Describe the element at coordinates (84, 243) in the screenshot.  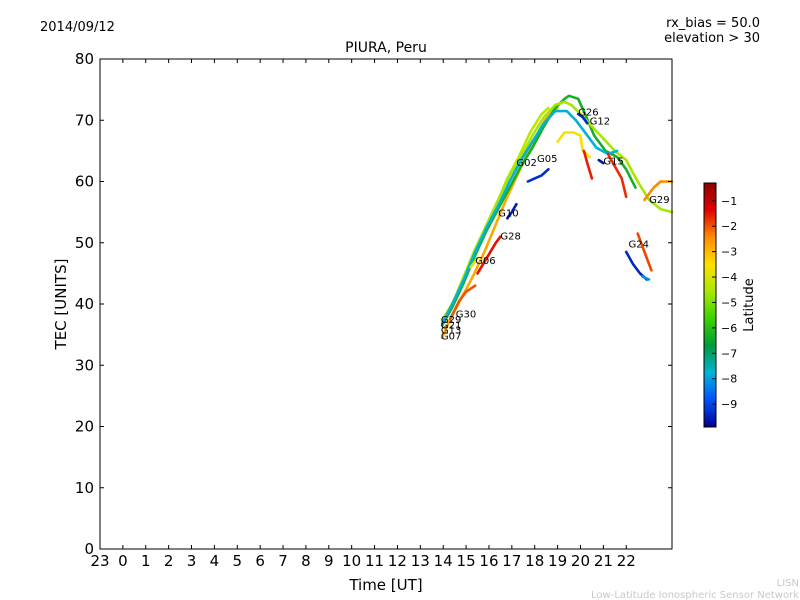
I see `y-tick-label: 50` at that location.